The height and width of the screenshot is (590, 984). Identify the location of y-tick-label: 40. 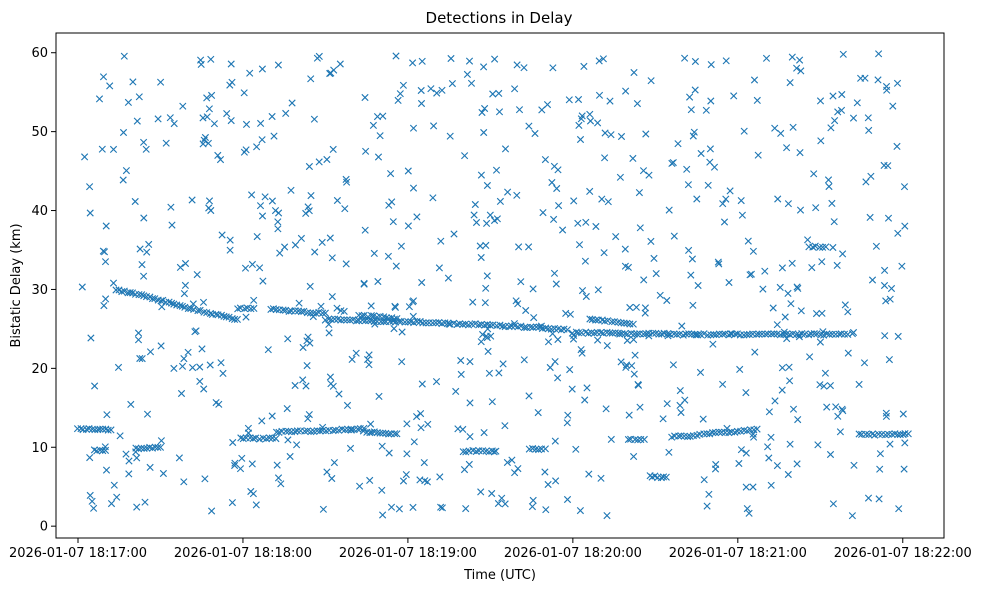
(39, 211).